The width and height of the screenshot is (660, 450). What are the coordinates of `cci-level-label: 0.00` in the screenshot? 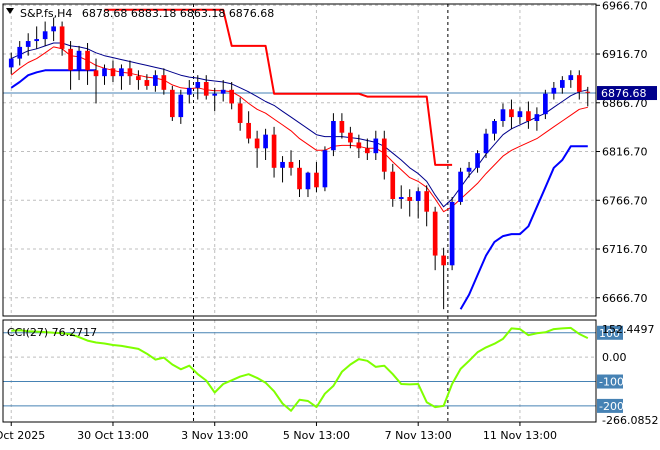 It's located at (614, 357).